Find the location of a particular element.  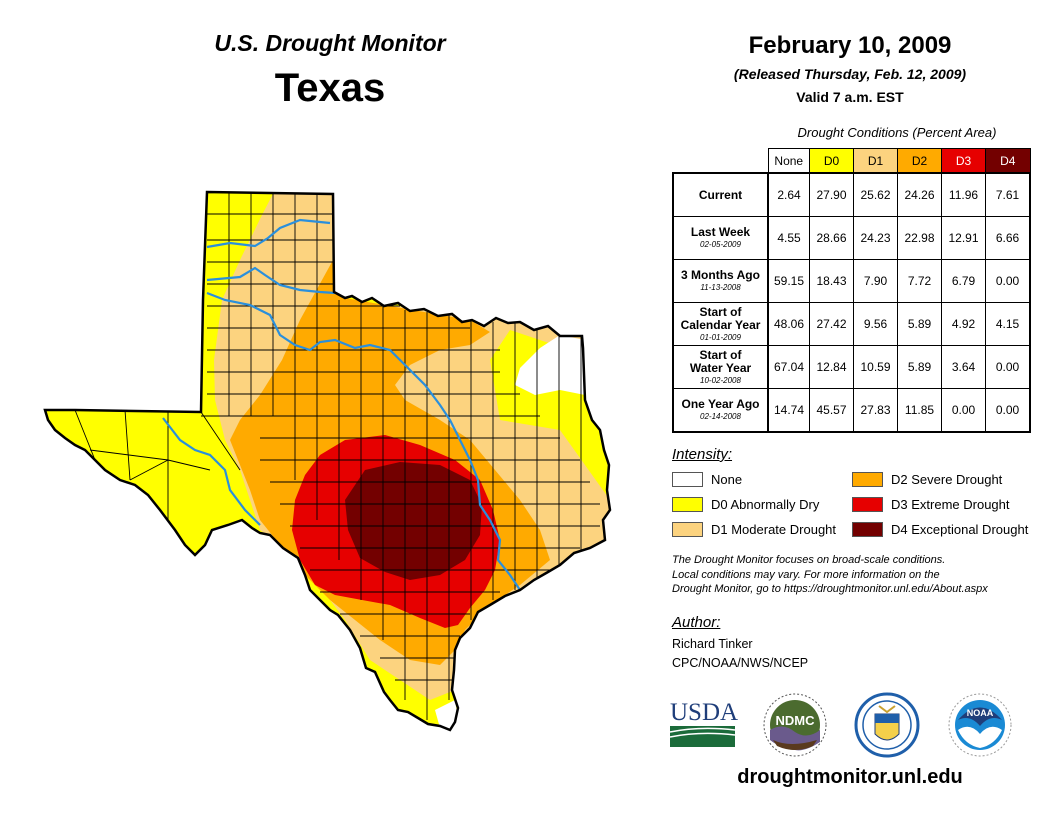

value-cell-d2: 11.85 is located at coordinates (919, 410).